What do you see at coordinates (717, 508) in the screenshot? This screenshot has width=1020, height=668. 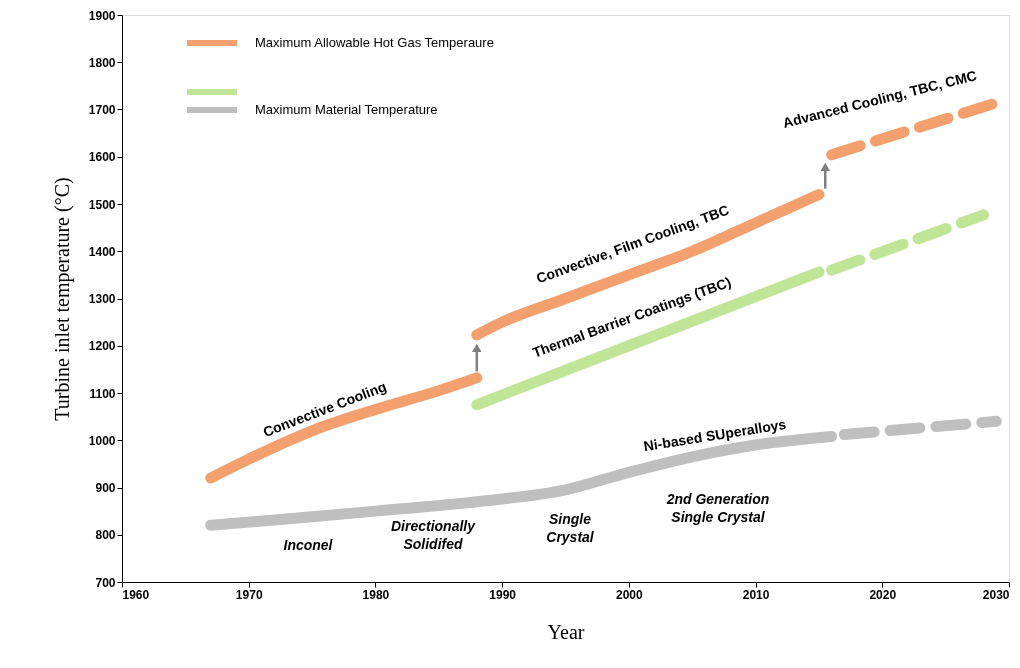 I see `annotation: 2nd Generation Single Crystal` at bounding box center [717, 508].